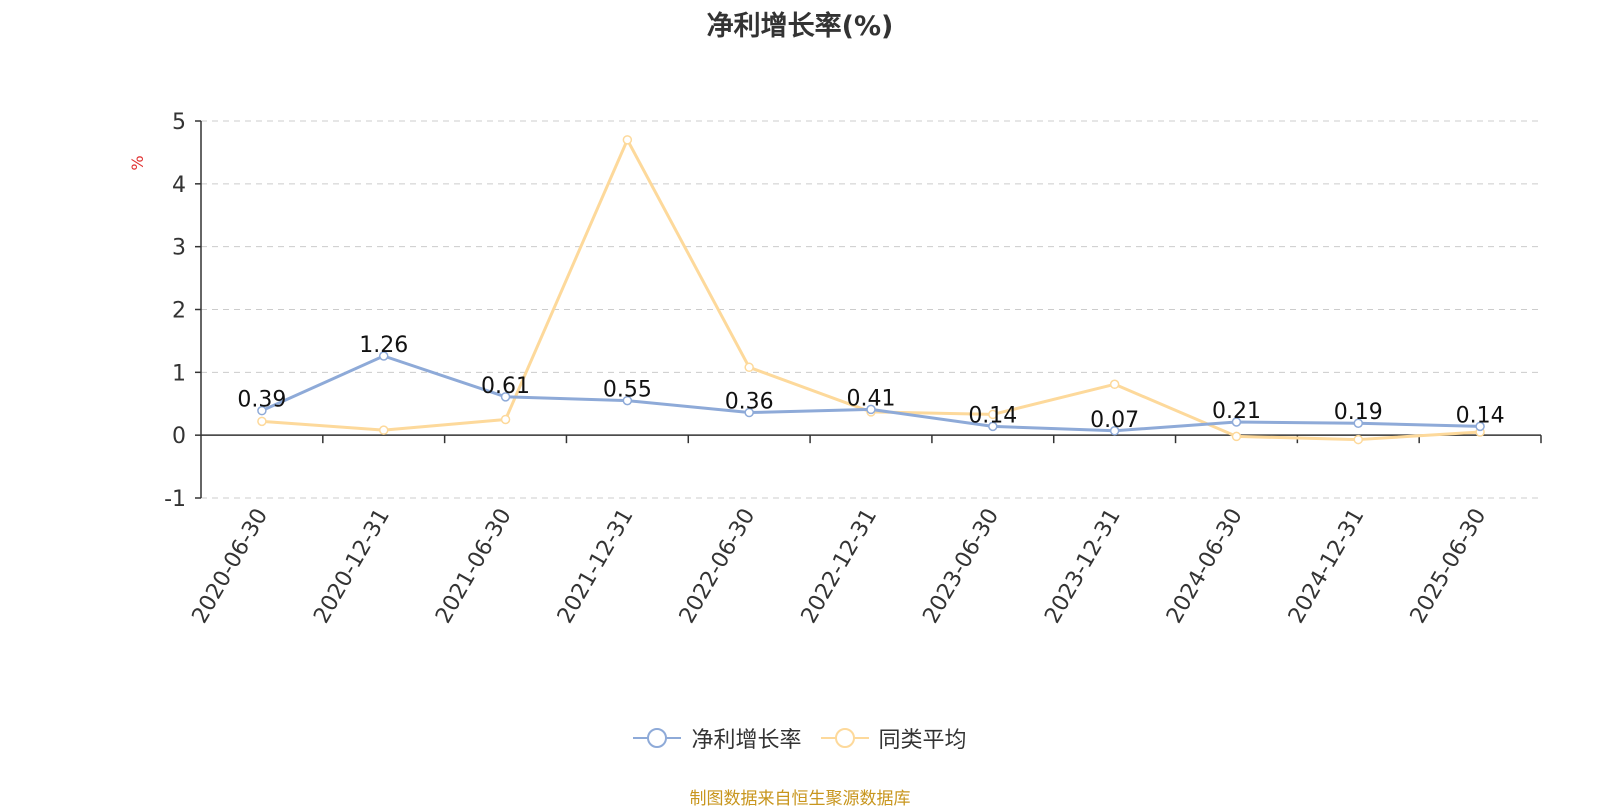 The image size is (1600, 809). I want to click on x-tick-label: 2022-06-30, so click(718, 566).